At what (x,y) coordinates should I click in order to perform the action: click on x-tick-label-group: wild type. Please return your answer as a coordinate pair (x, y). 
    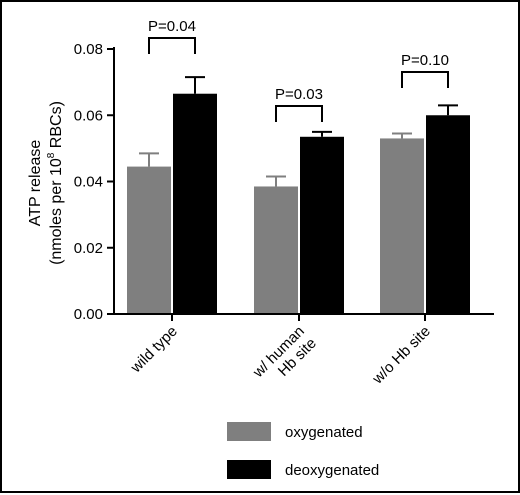
    Looking at the image, I should click on (154, 350).